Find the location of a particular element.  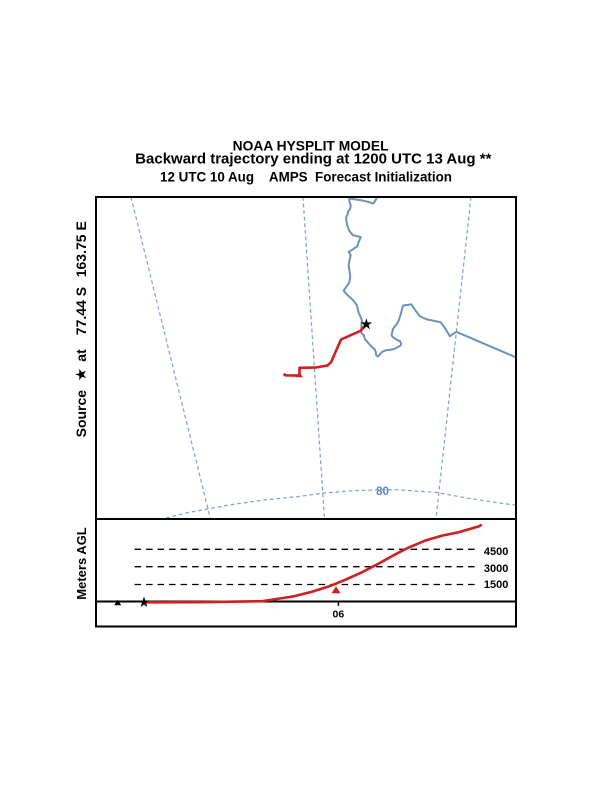

svg-text: 06 is located at coordinates (339, 614).